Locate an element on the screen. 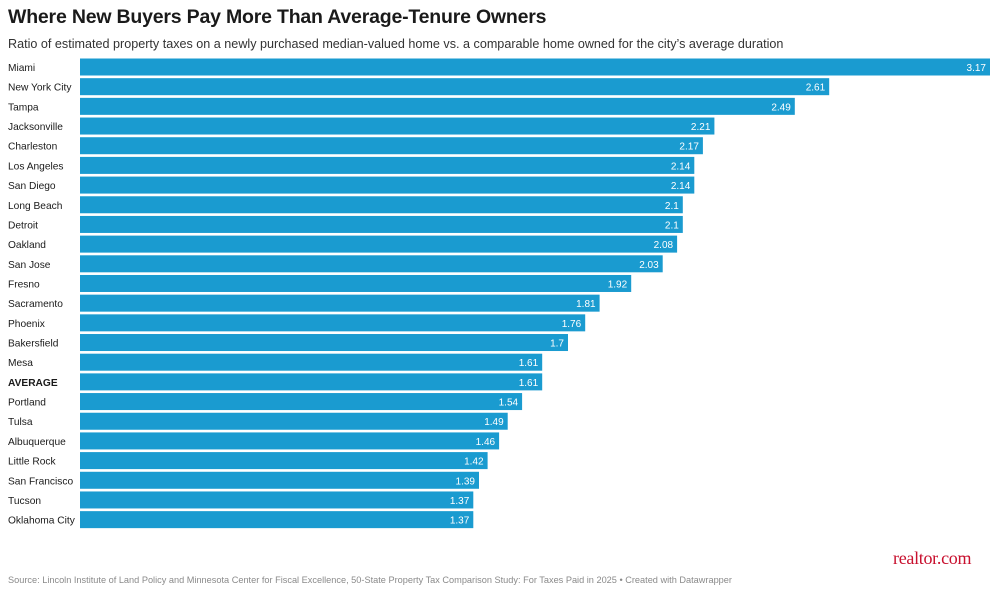  category-label: Miami is located at coordinates (21, 68).